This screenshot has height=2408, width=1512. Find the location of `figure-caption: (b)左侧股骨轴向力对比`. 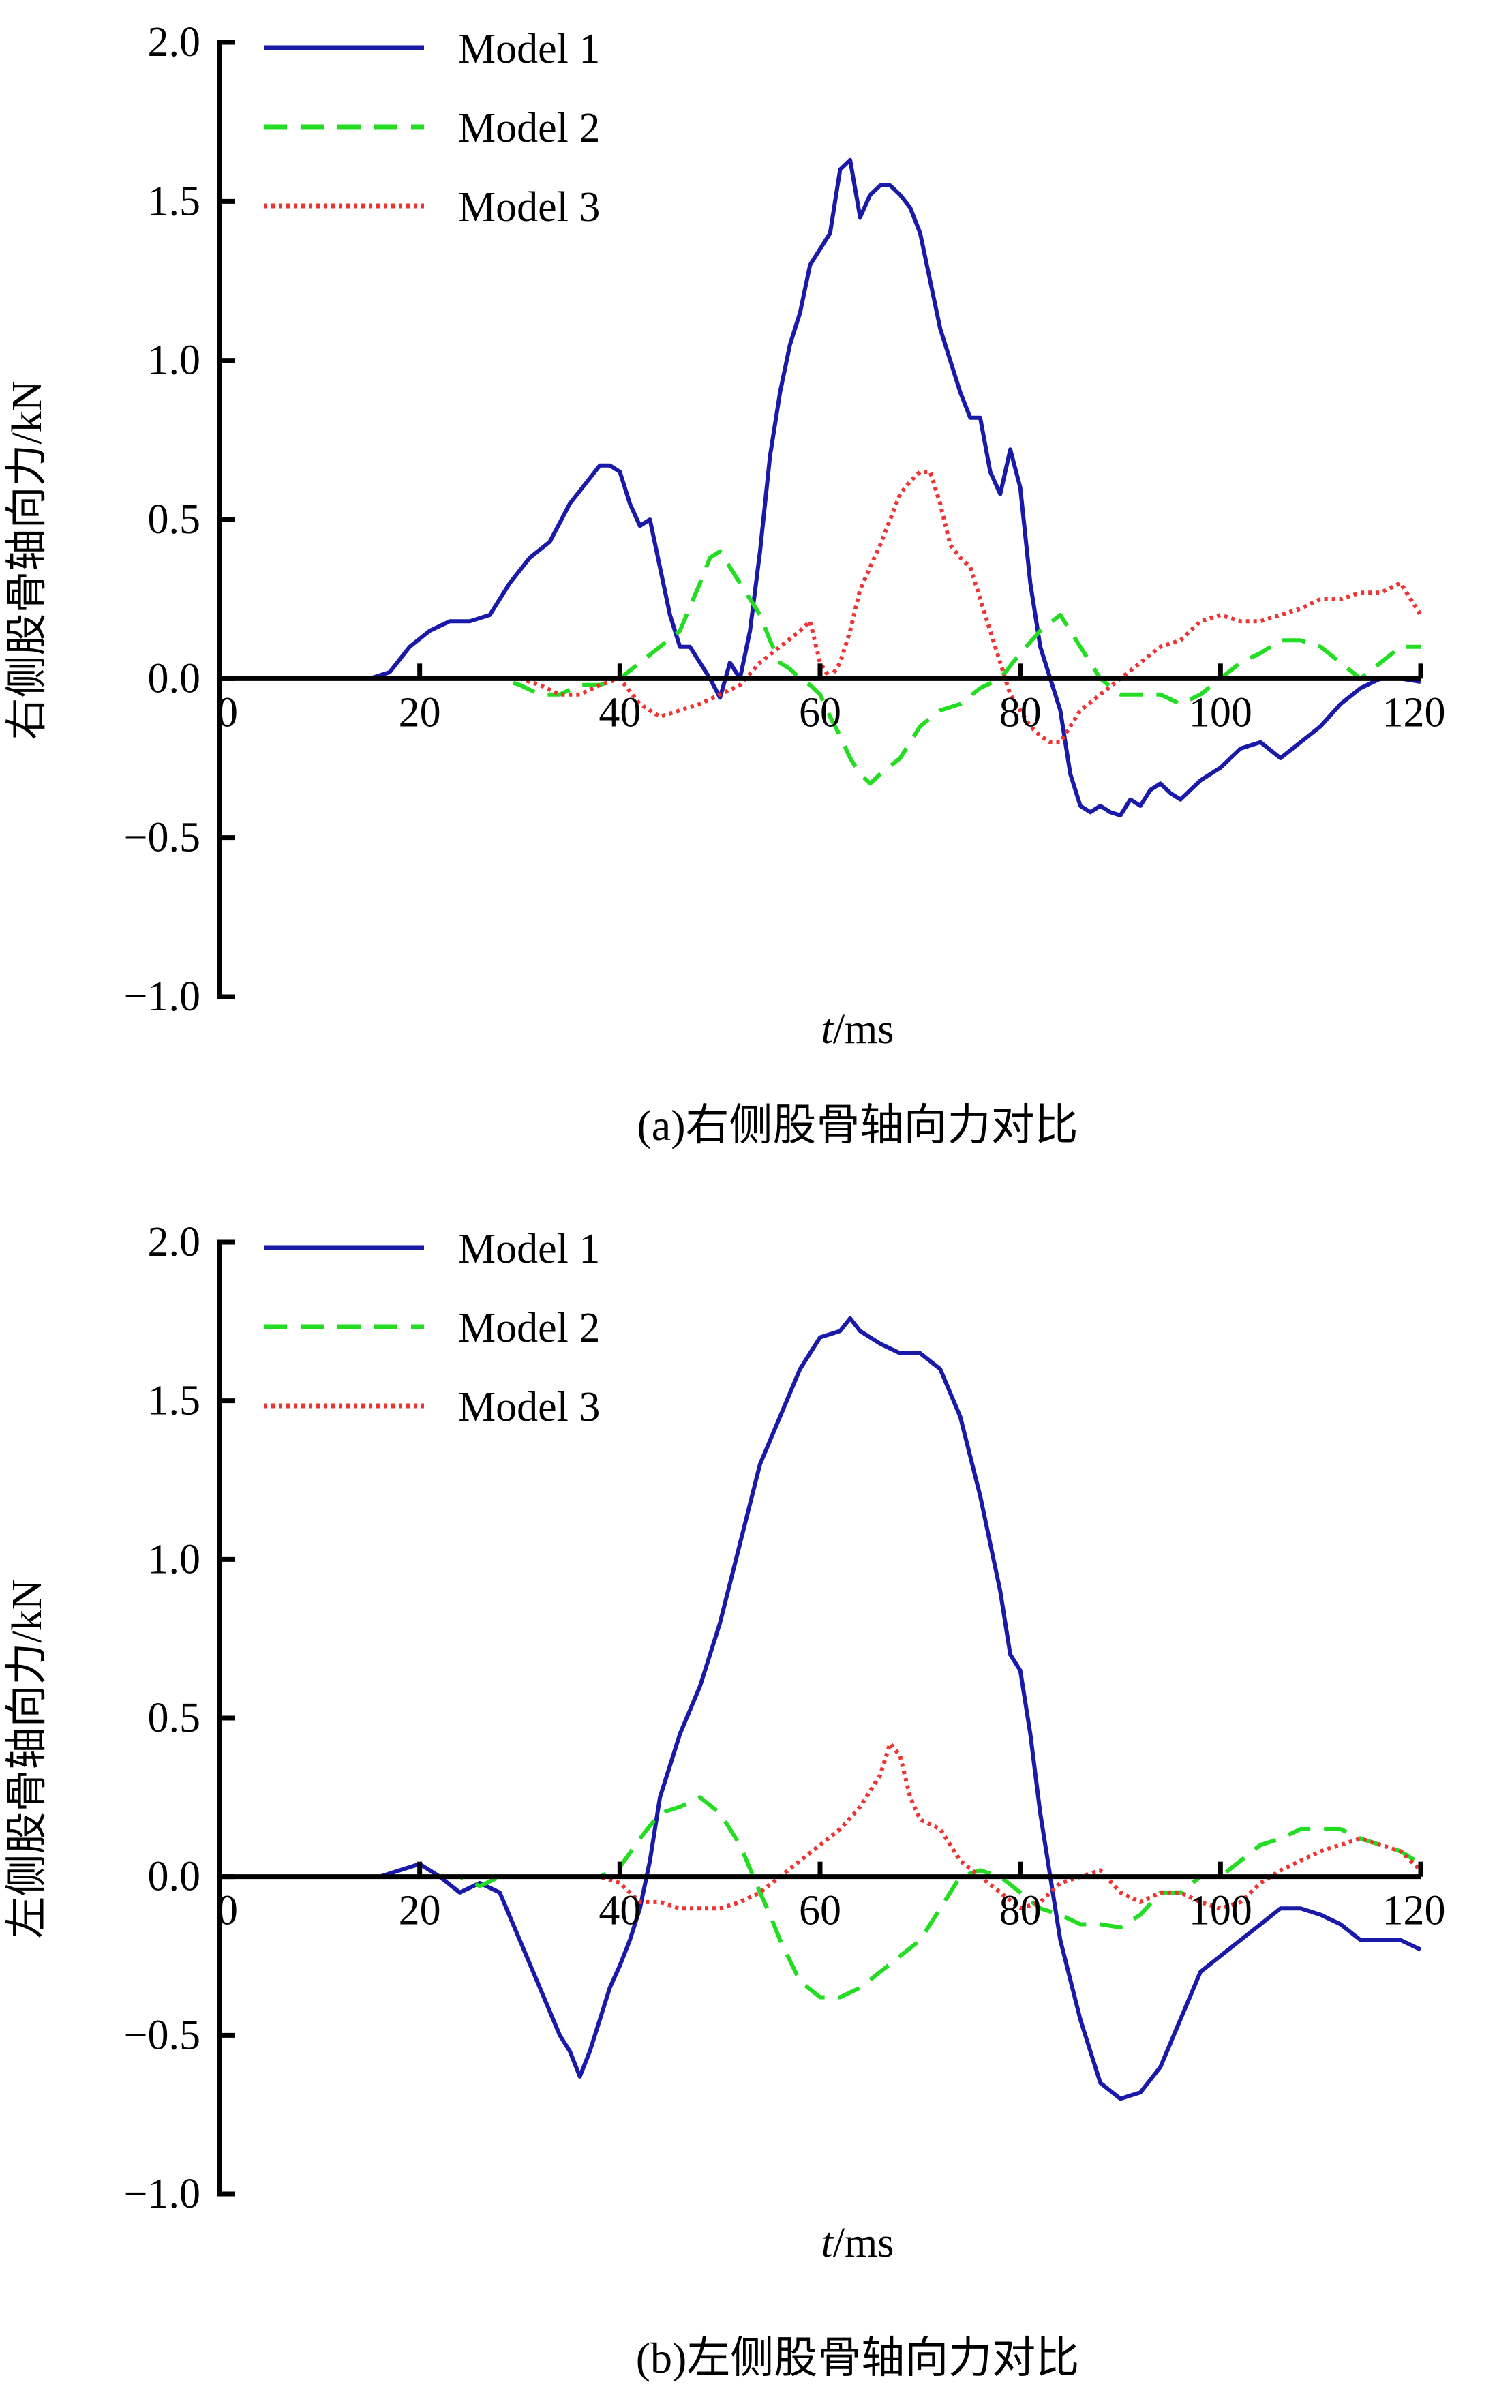

figure-caption: (b)左侧股骨轴向力对比 is located at coordinates (858, 2358).